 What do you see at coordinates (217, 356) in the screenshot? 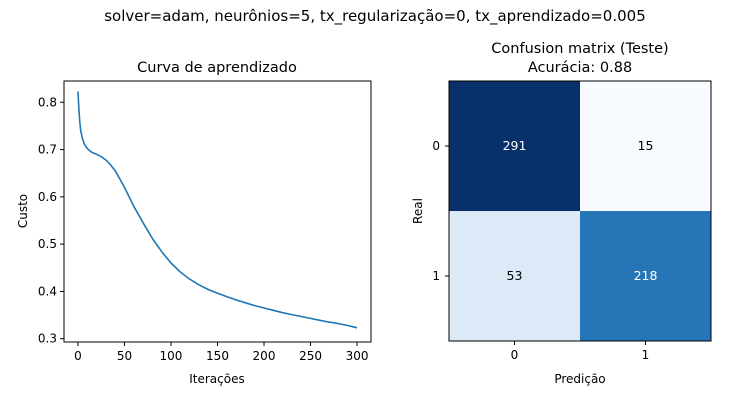
I see `x-tick-label: 150` at bounding box center [217, 356].